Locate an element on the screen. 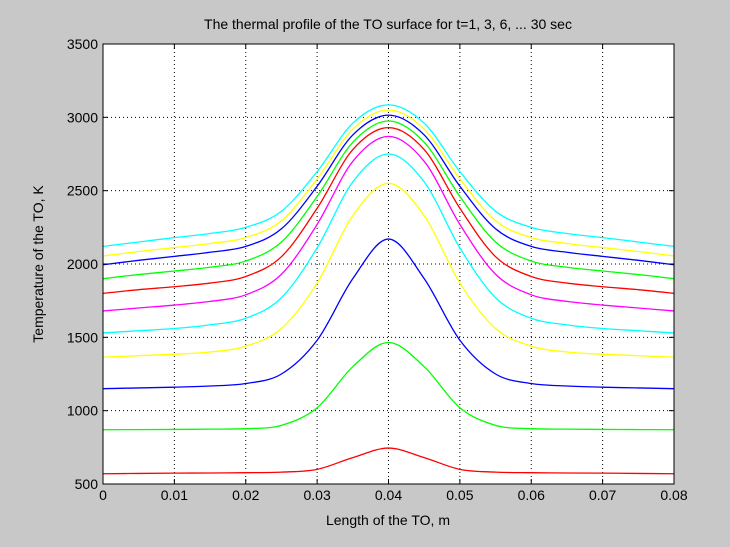 This screenshot has height=547, width=730. y-tick-label: 1000 is located at coordinates (82, 411).